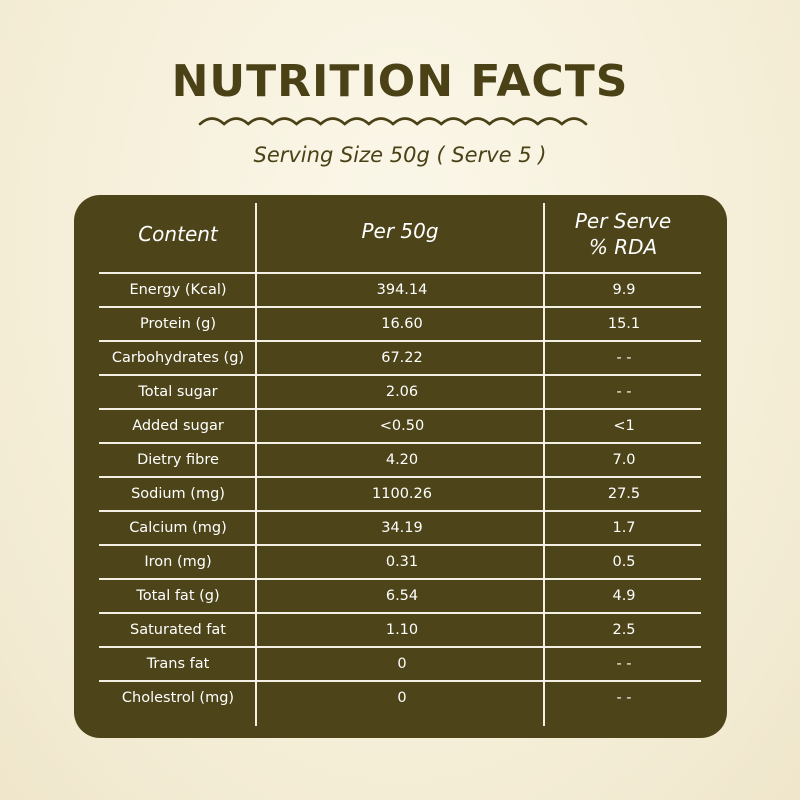 The height and width of the screenshot is (800, 800). I want to click on per-50g-value: 394.14, so click(402, 290).